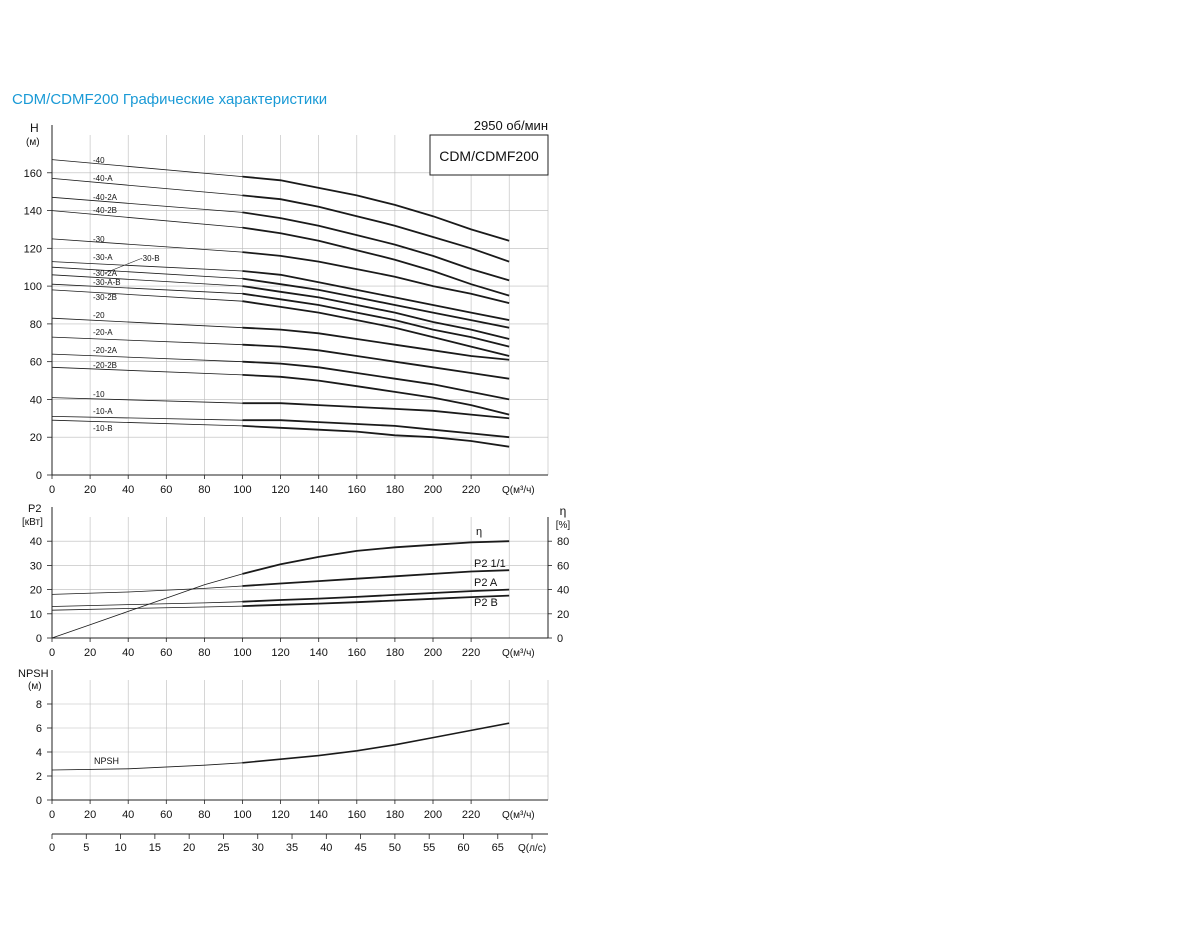 The image size is (1200, 950). Describe the element at coordinates (36, 591) in the screenshot. I see `y-tick-label: 20` at that location.